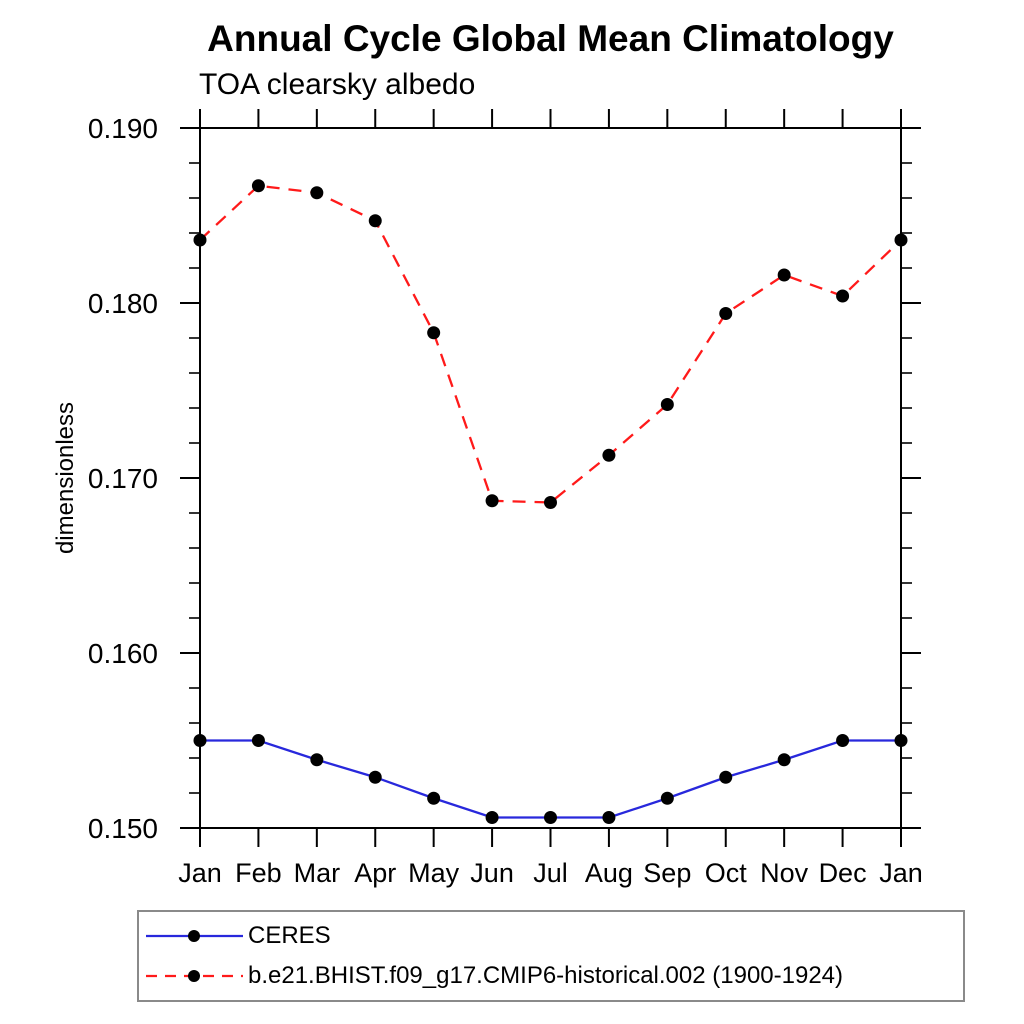  Describe the element at coordinates (375, 873) in the screenshot. I see `x-tick-label: Apr` at that location.